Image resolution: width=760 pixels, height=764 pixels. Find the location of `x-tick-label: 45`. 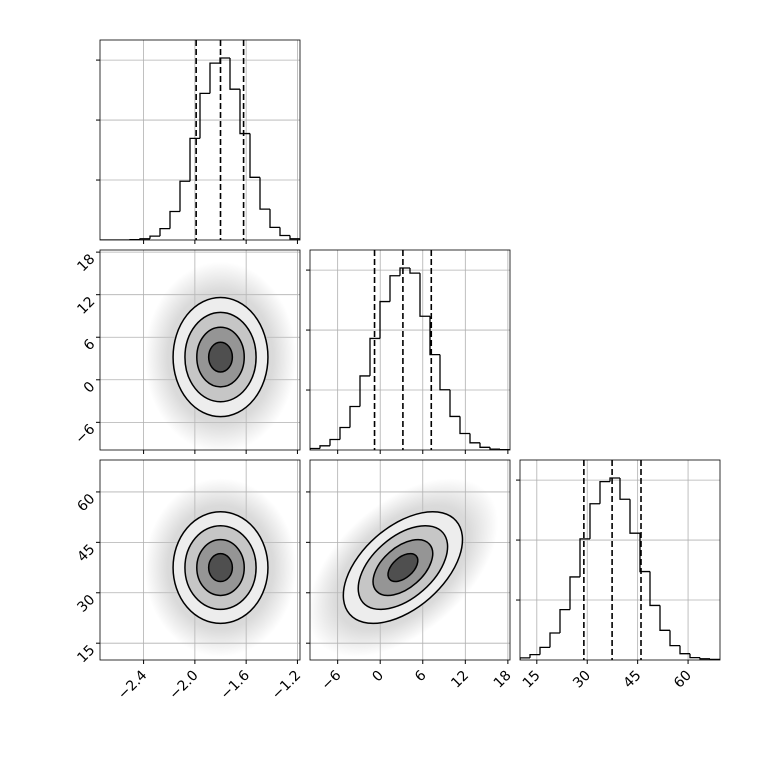

x-tick-label: 45 is located at coordinates (633, 680).